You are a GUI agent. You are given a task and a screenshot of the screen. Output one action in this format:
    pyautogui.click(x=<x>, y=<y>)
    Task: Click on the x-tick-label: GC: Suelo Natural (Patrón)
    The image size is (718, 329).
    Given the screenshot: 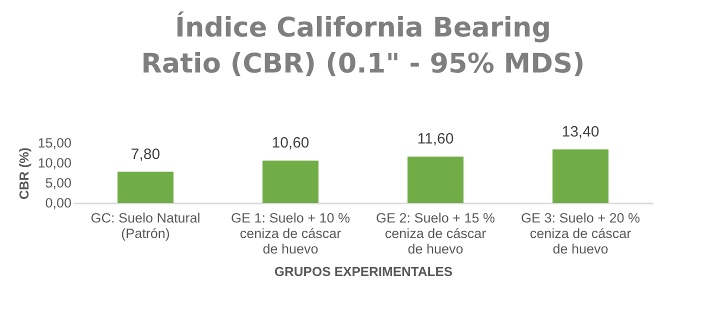 What is the action you would take?
    pyautogui.click(x=145, y=225)
    